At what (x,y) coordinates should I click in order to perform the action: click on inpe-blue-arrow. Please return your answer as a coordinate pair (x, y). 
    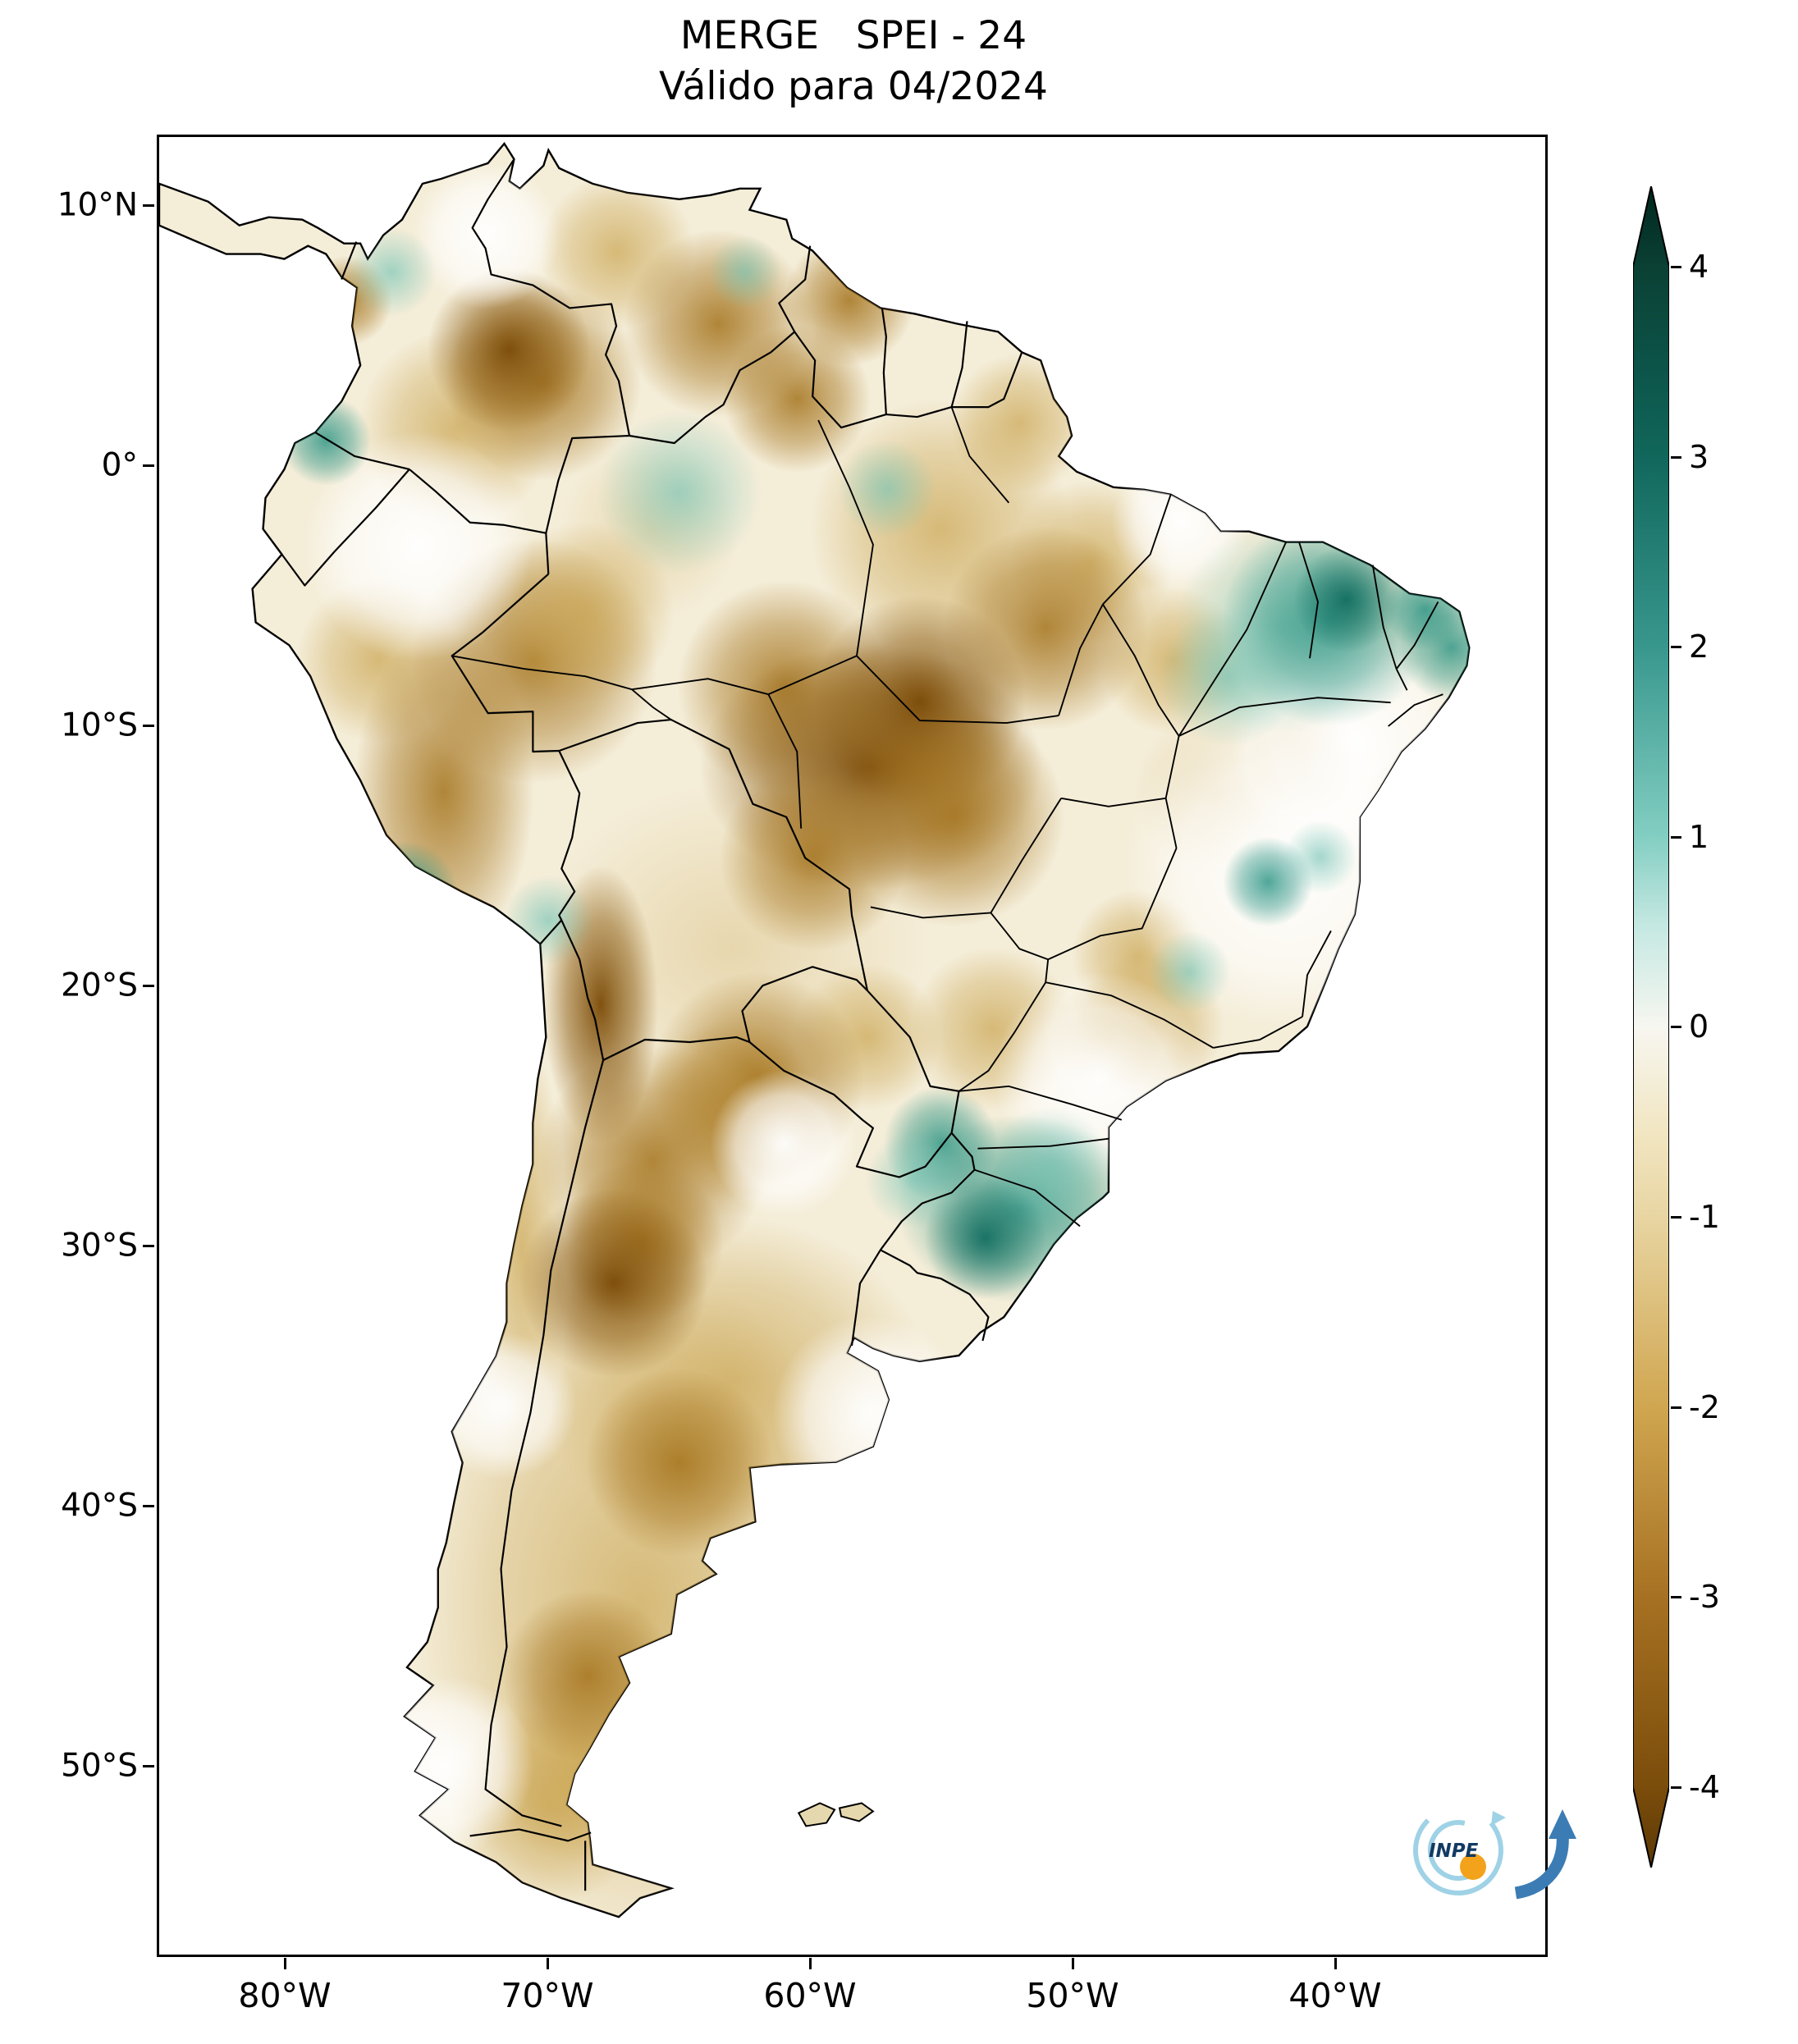
    Looking at the image, I should click on (1545, 1854).